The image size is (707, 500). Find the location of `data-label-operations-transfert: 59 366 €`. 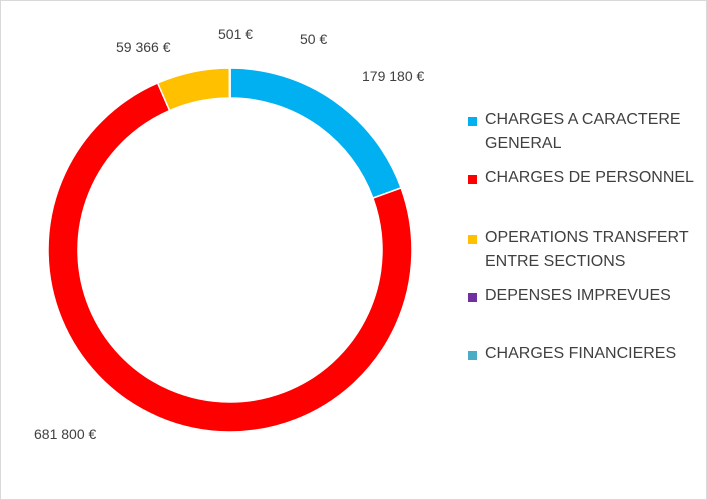

data-label-operations-transfert: 59 366 € is located at coordinates (143, 47).